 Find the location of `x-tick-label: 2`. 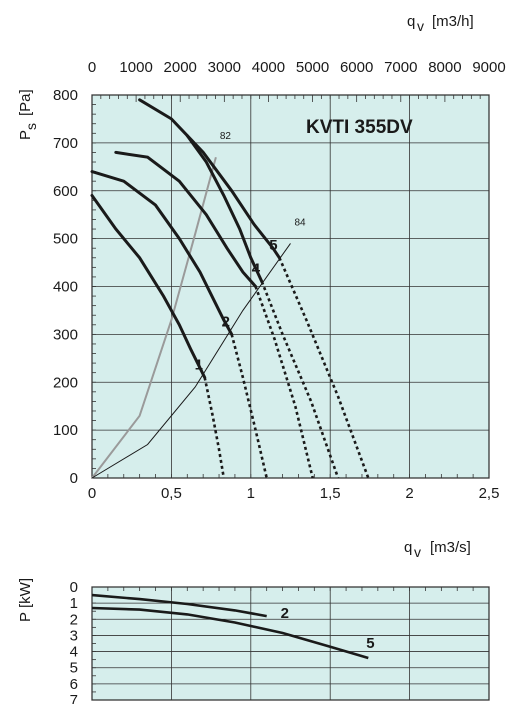

x-tick-label: 2 is located at coordinates (409, 493).